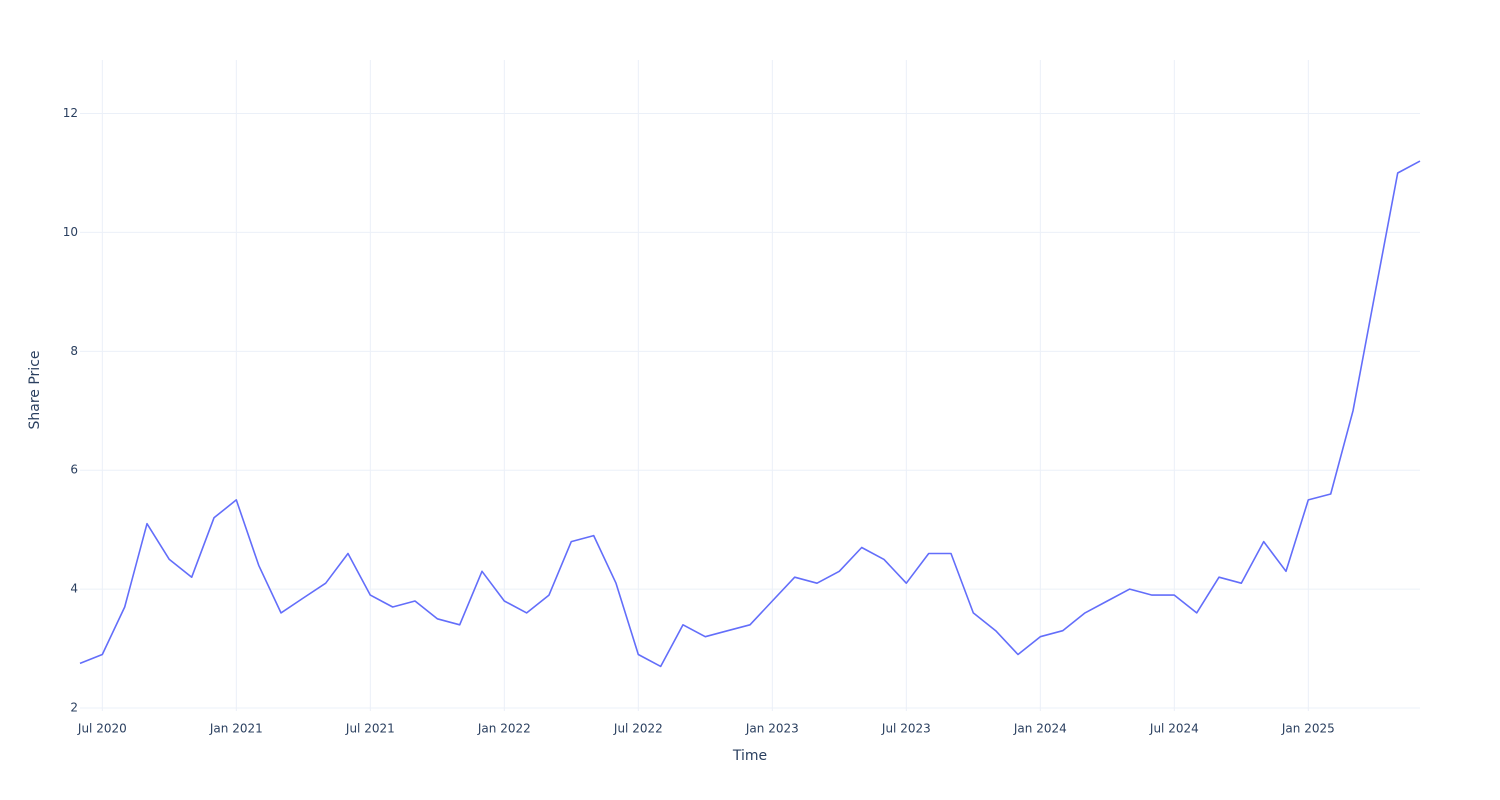 Image resolution: width=1500 pixels, height=800 pixels. Describe the element at coordinates (504, 729) in the screenshot. I see `x-tick-label: Jan 2022` at that location.